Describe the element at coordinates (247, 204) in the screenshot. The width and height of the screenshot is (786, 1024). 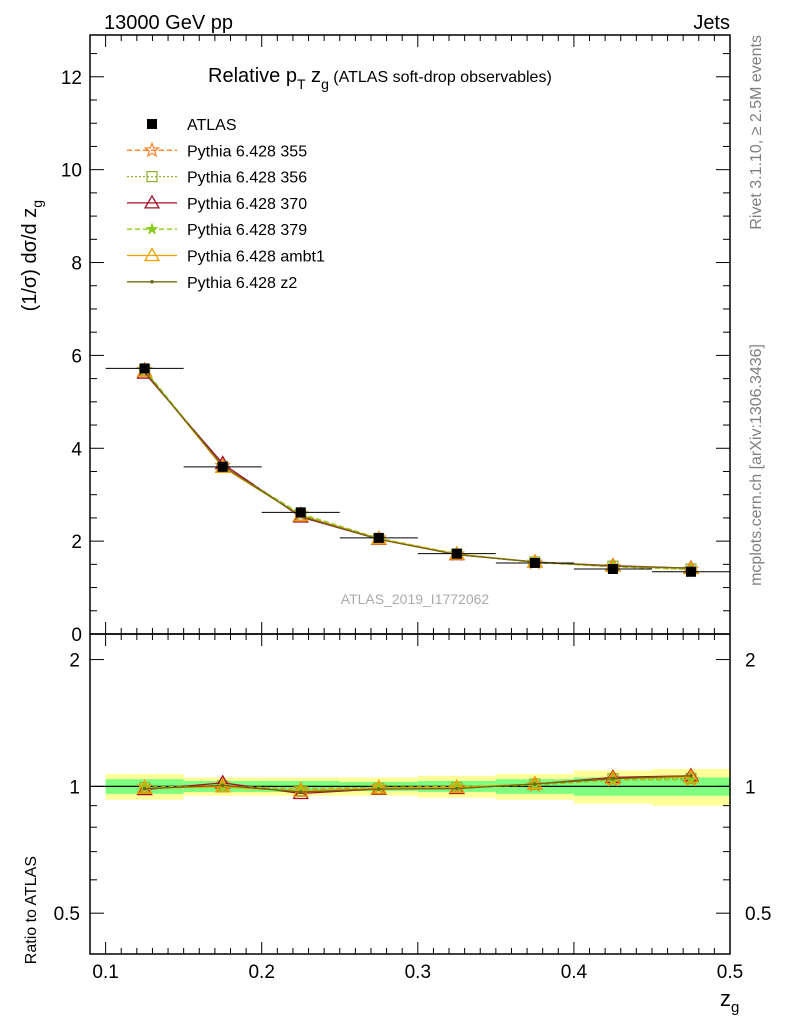
I see `legend-label: Pythia 6.428 370` at that location.